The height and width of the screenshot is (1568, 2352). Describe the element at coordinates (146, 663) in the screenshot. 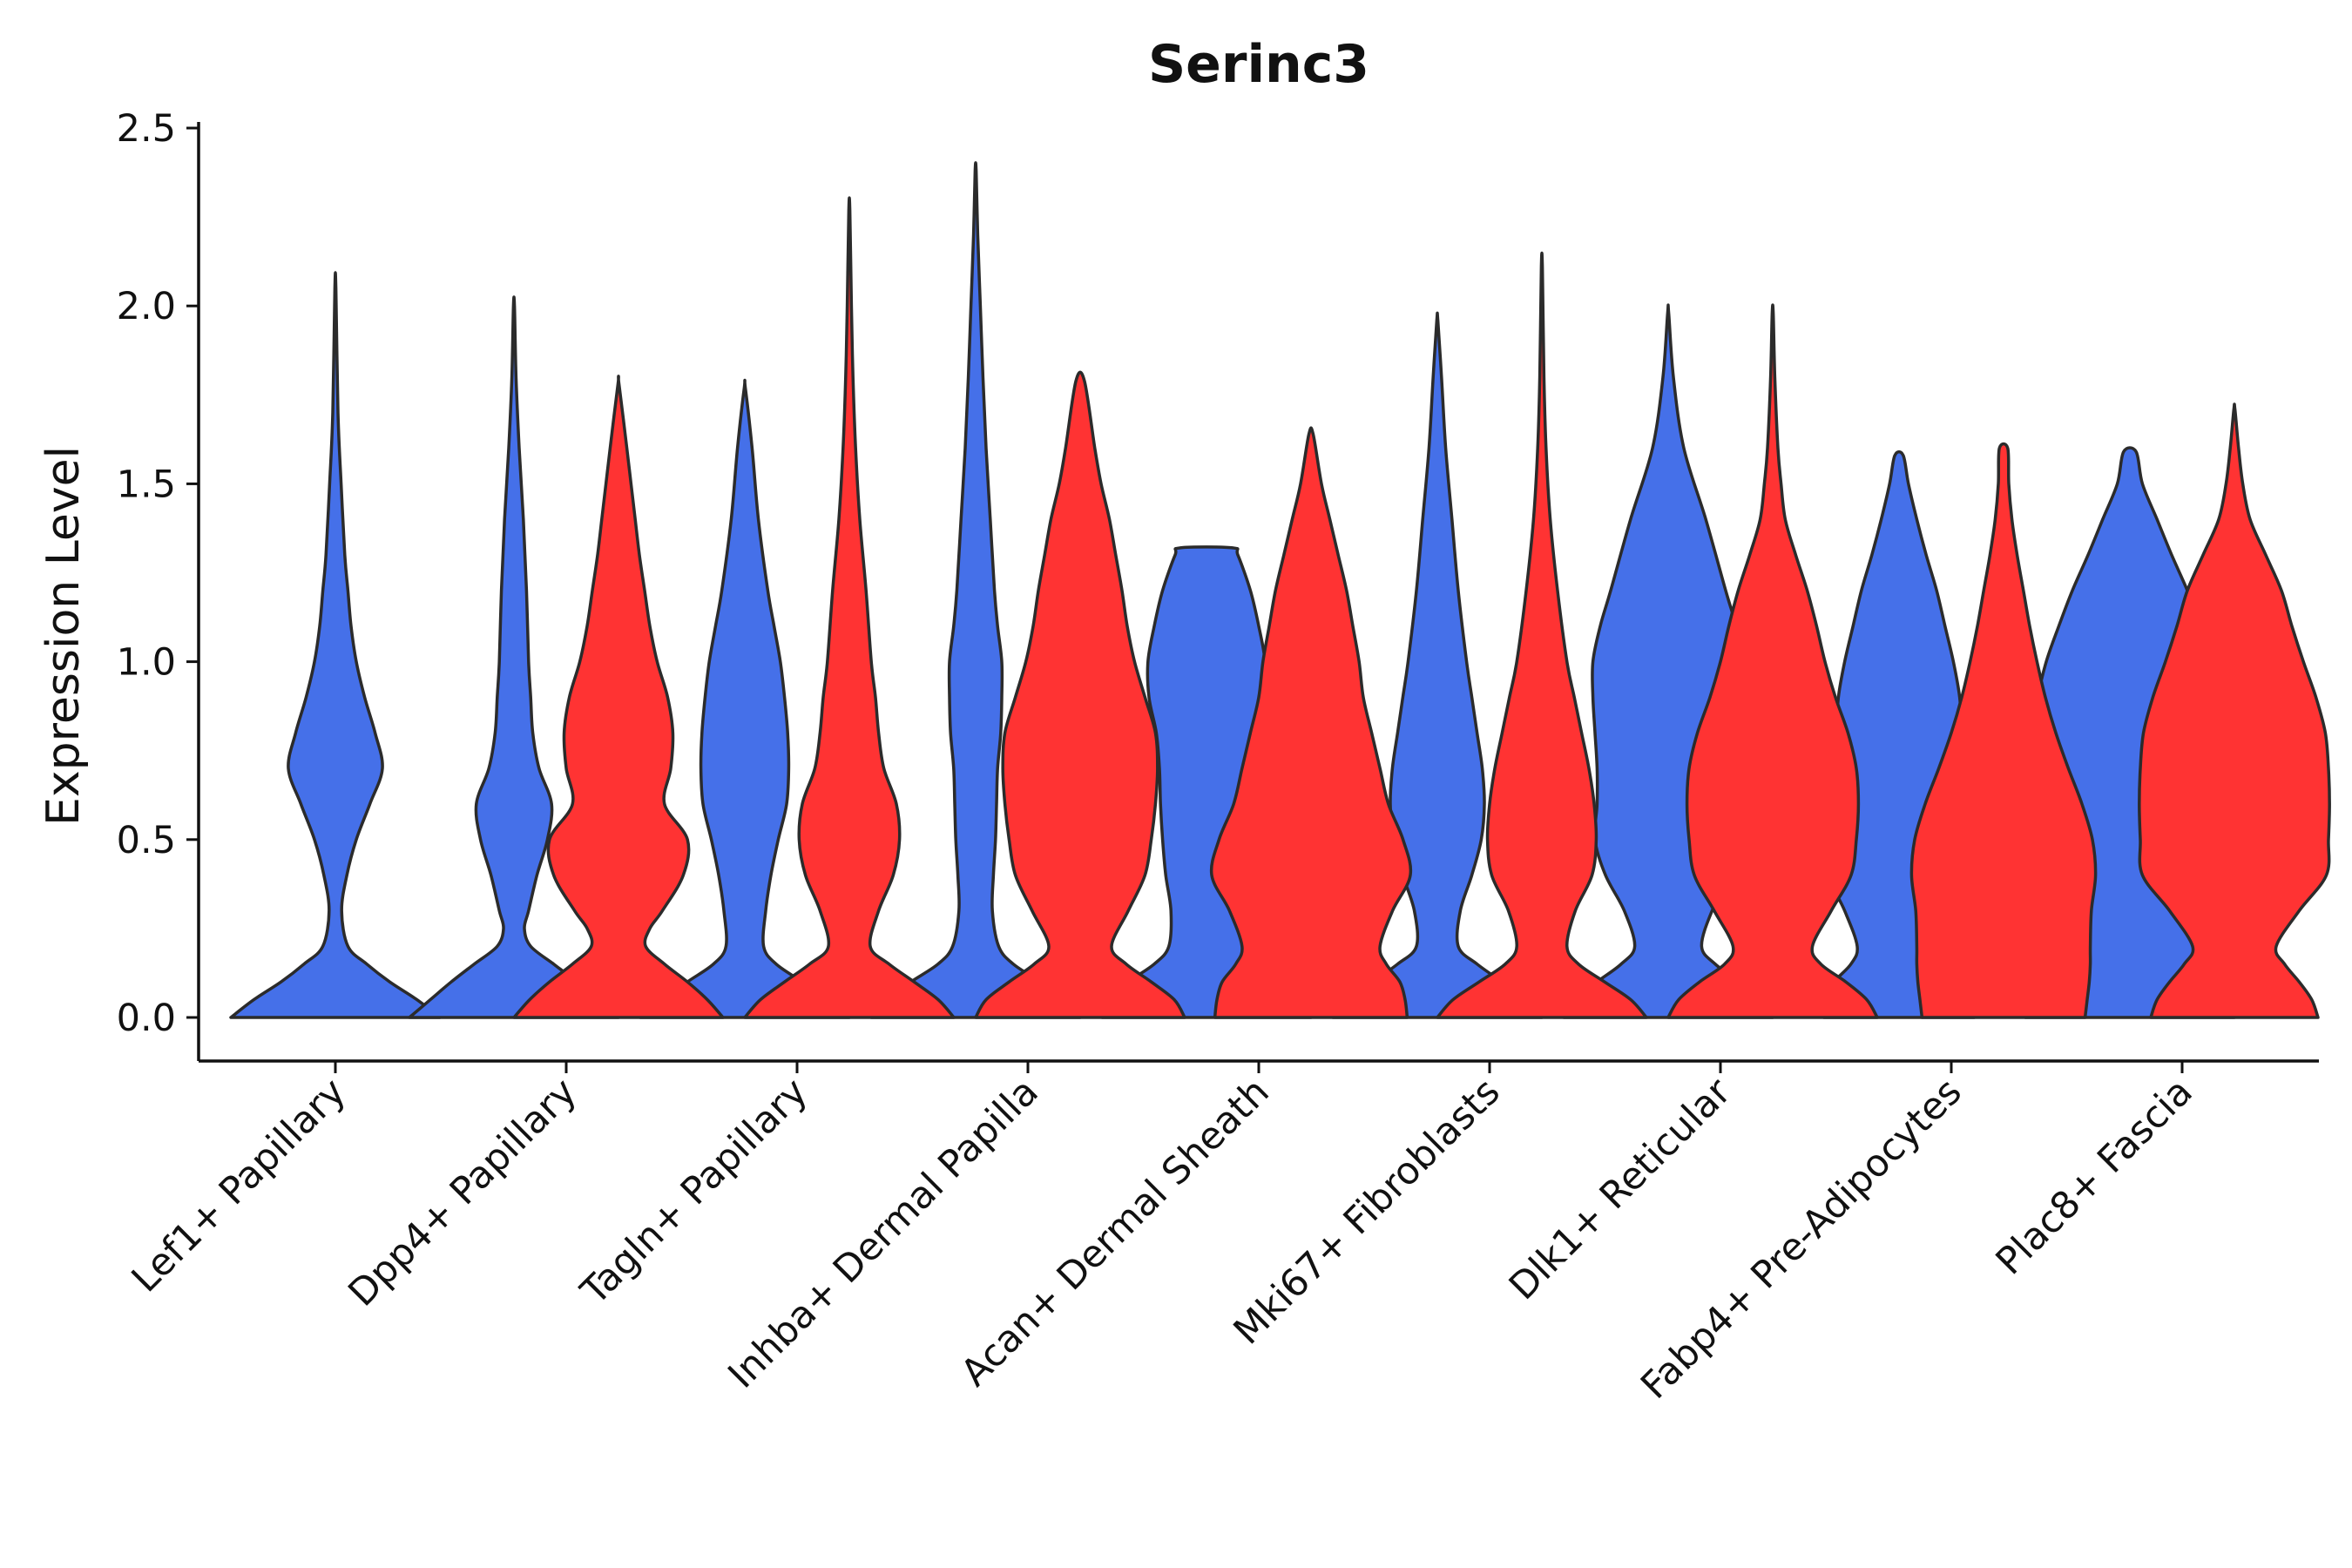

I see `y-tick-label: 1.0` at that location.